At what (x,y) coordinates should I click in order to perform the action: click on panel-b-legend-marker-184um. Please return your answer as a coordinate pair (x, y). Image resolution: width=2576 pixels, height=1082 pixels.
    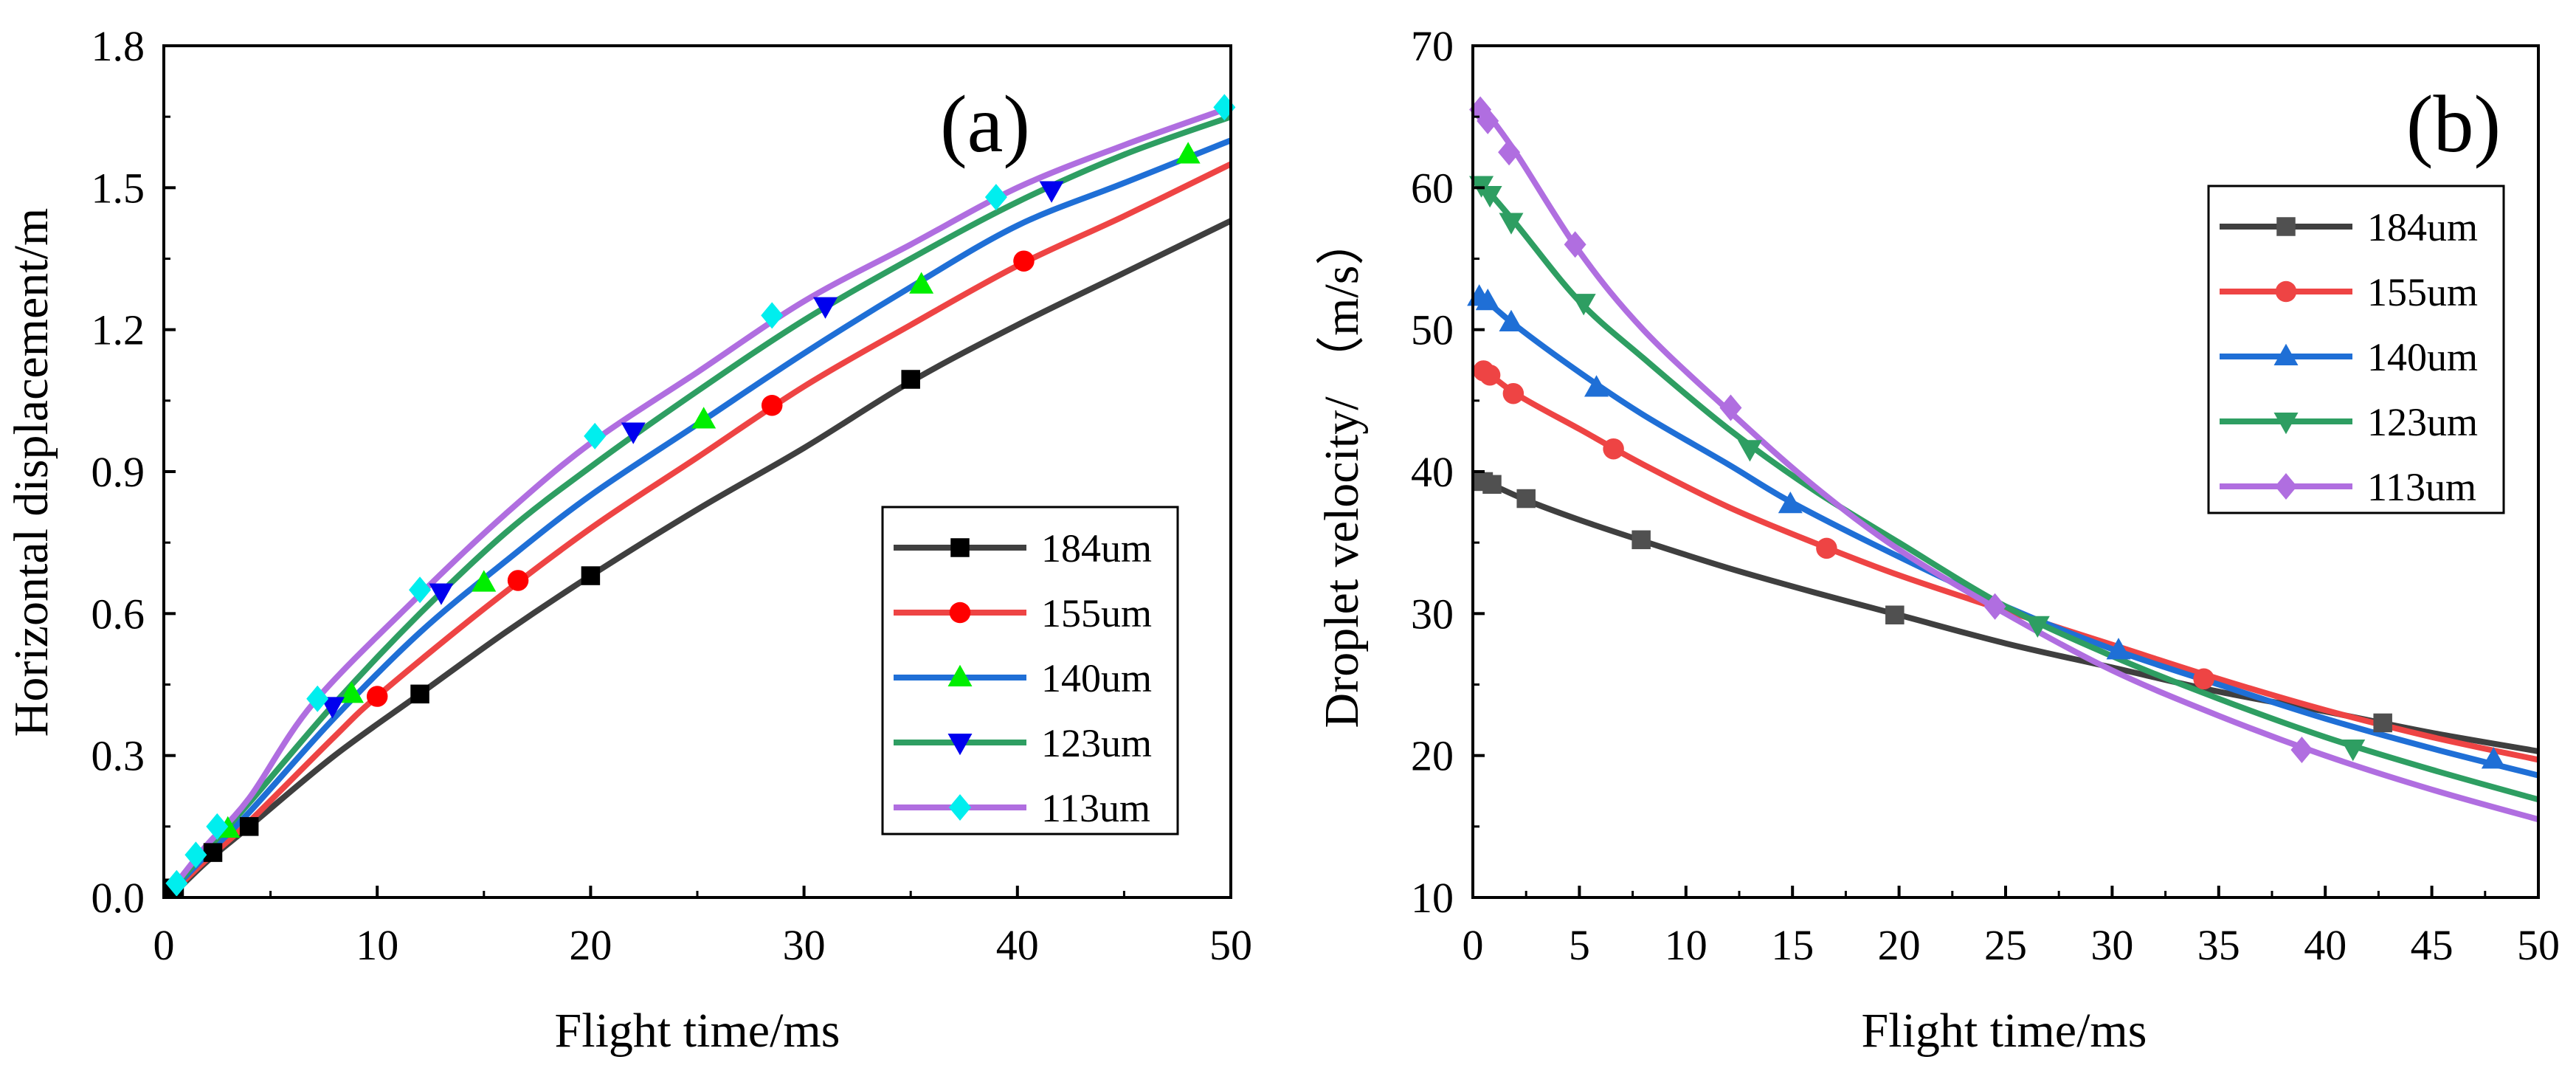
    Looking at the image, I should click on (2286, 226).